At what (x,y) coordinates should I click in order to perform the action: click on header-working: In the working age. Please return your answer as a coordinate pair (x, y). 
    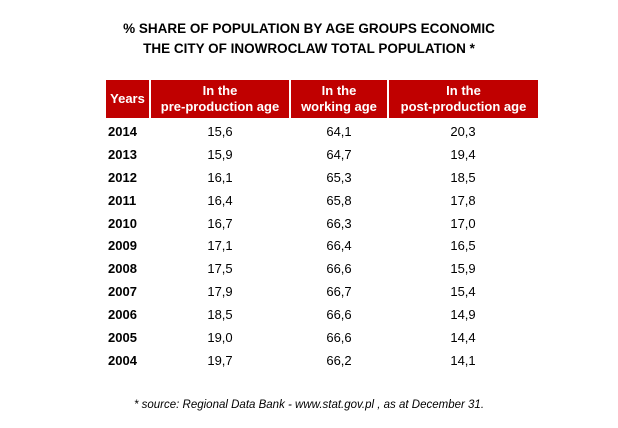
    Looking at the image, I should click on (338, 99).